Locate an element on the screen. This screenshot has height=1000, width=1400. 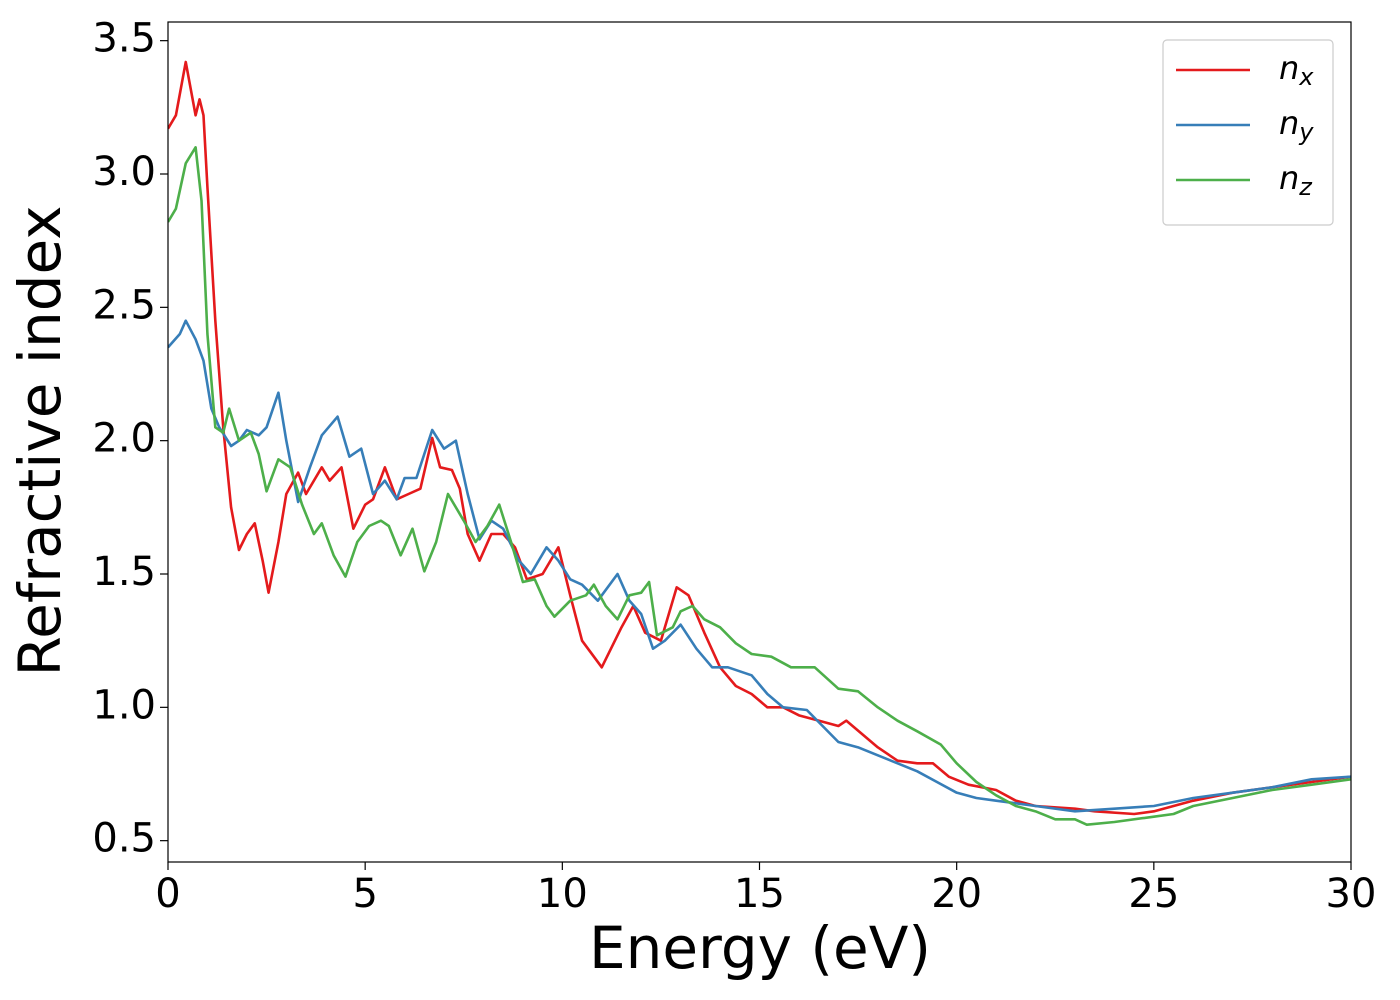
x-tick-label: 20 is located at coordinates (956, 894).